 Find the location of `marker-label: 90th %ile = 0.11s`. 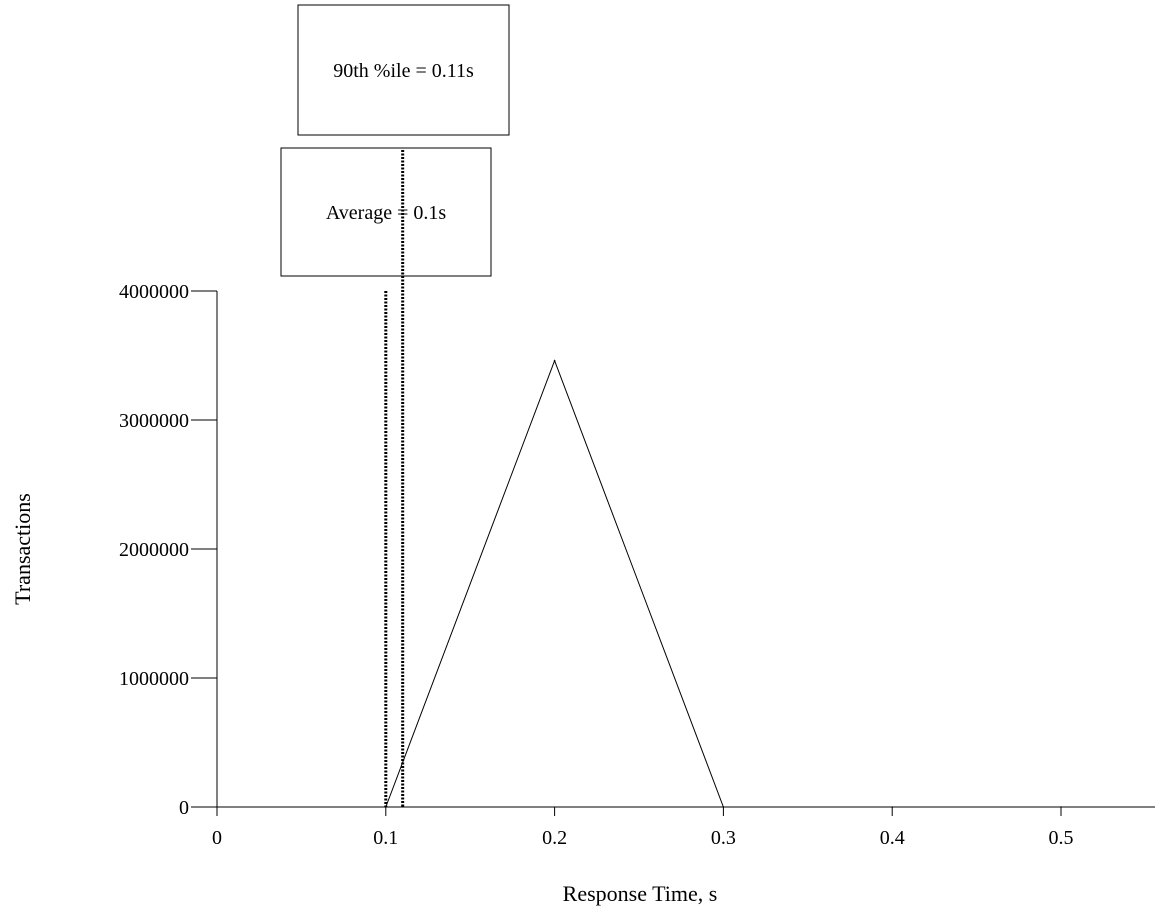

marker-label: 90th %ile = 0.11s is located at coordinates (403, 71).